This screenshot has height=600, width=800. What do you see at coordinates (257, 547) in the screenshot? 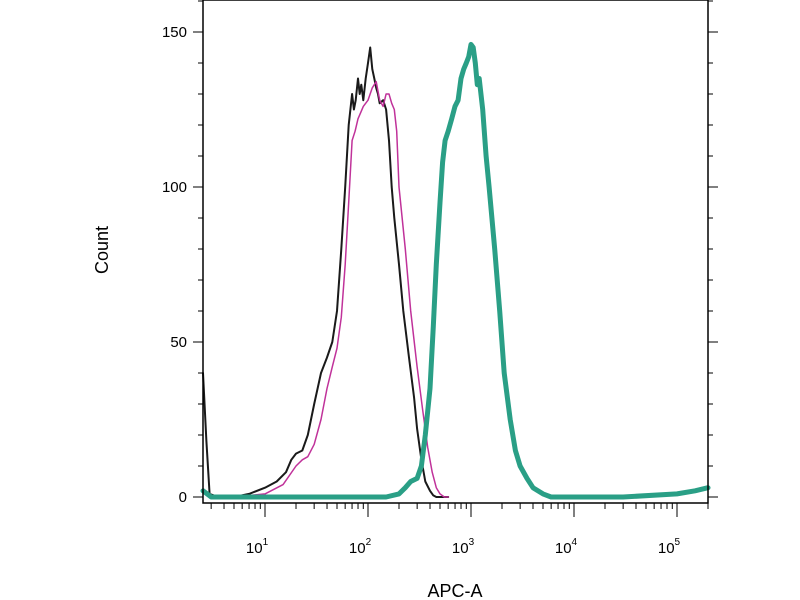
I see `x-tick-label: 10¹` at bounding box center [257, 547].